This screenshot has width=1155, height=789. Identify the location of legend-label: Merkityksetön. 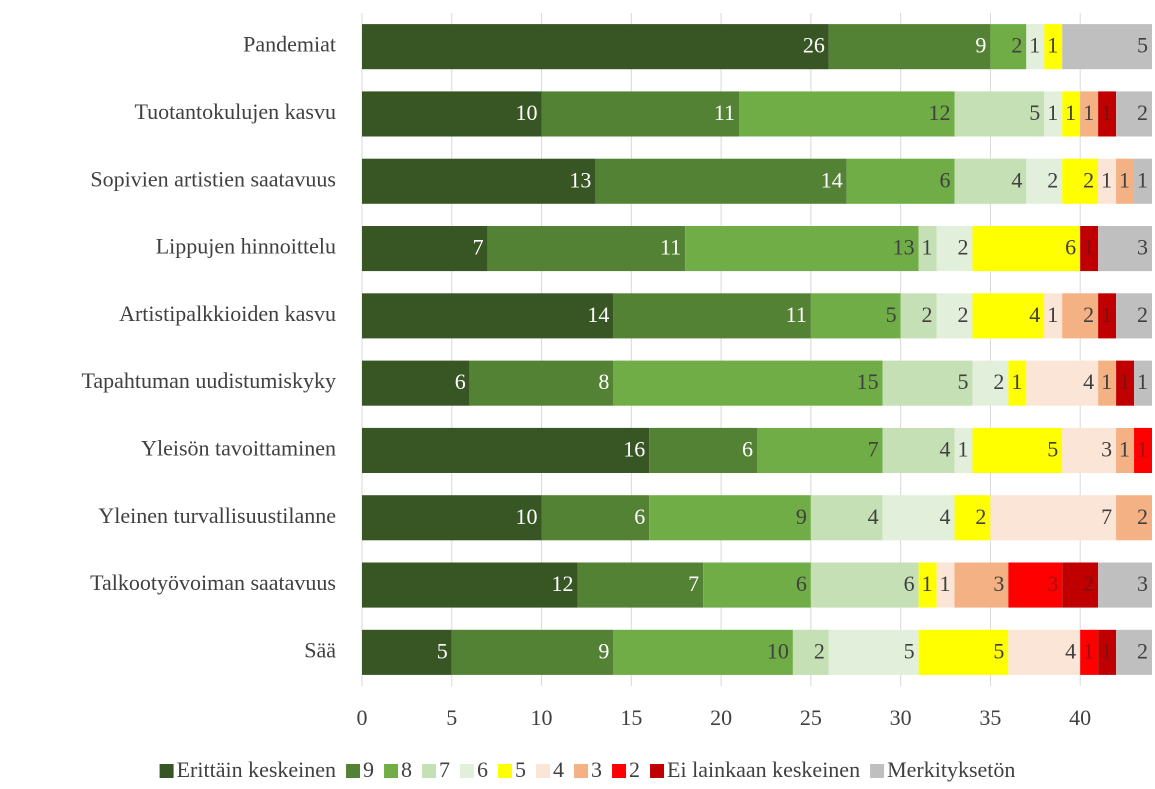
(951, 769).